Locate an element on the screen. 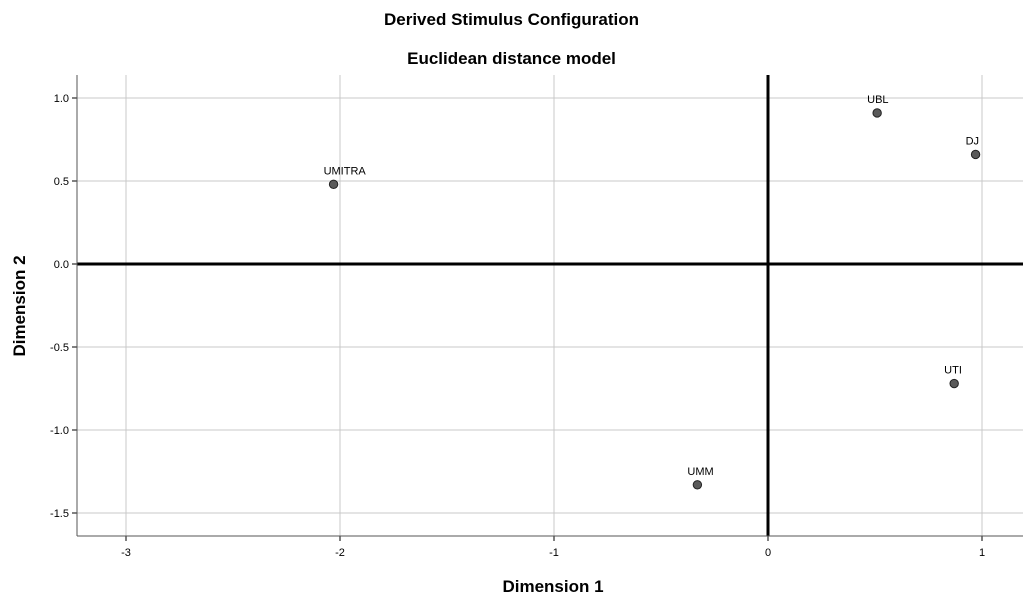  data-point-umm is located at coordinates (697, 485).